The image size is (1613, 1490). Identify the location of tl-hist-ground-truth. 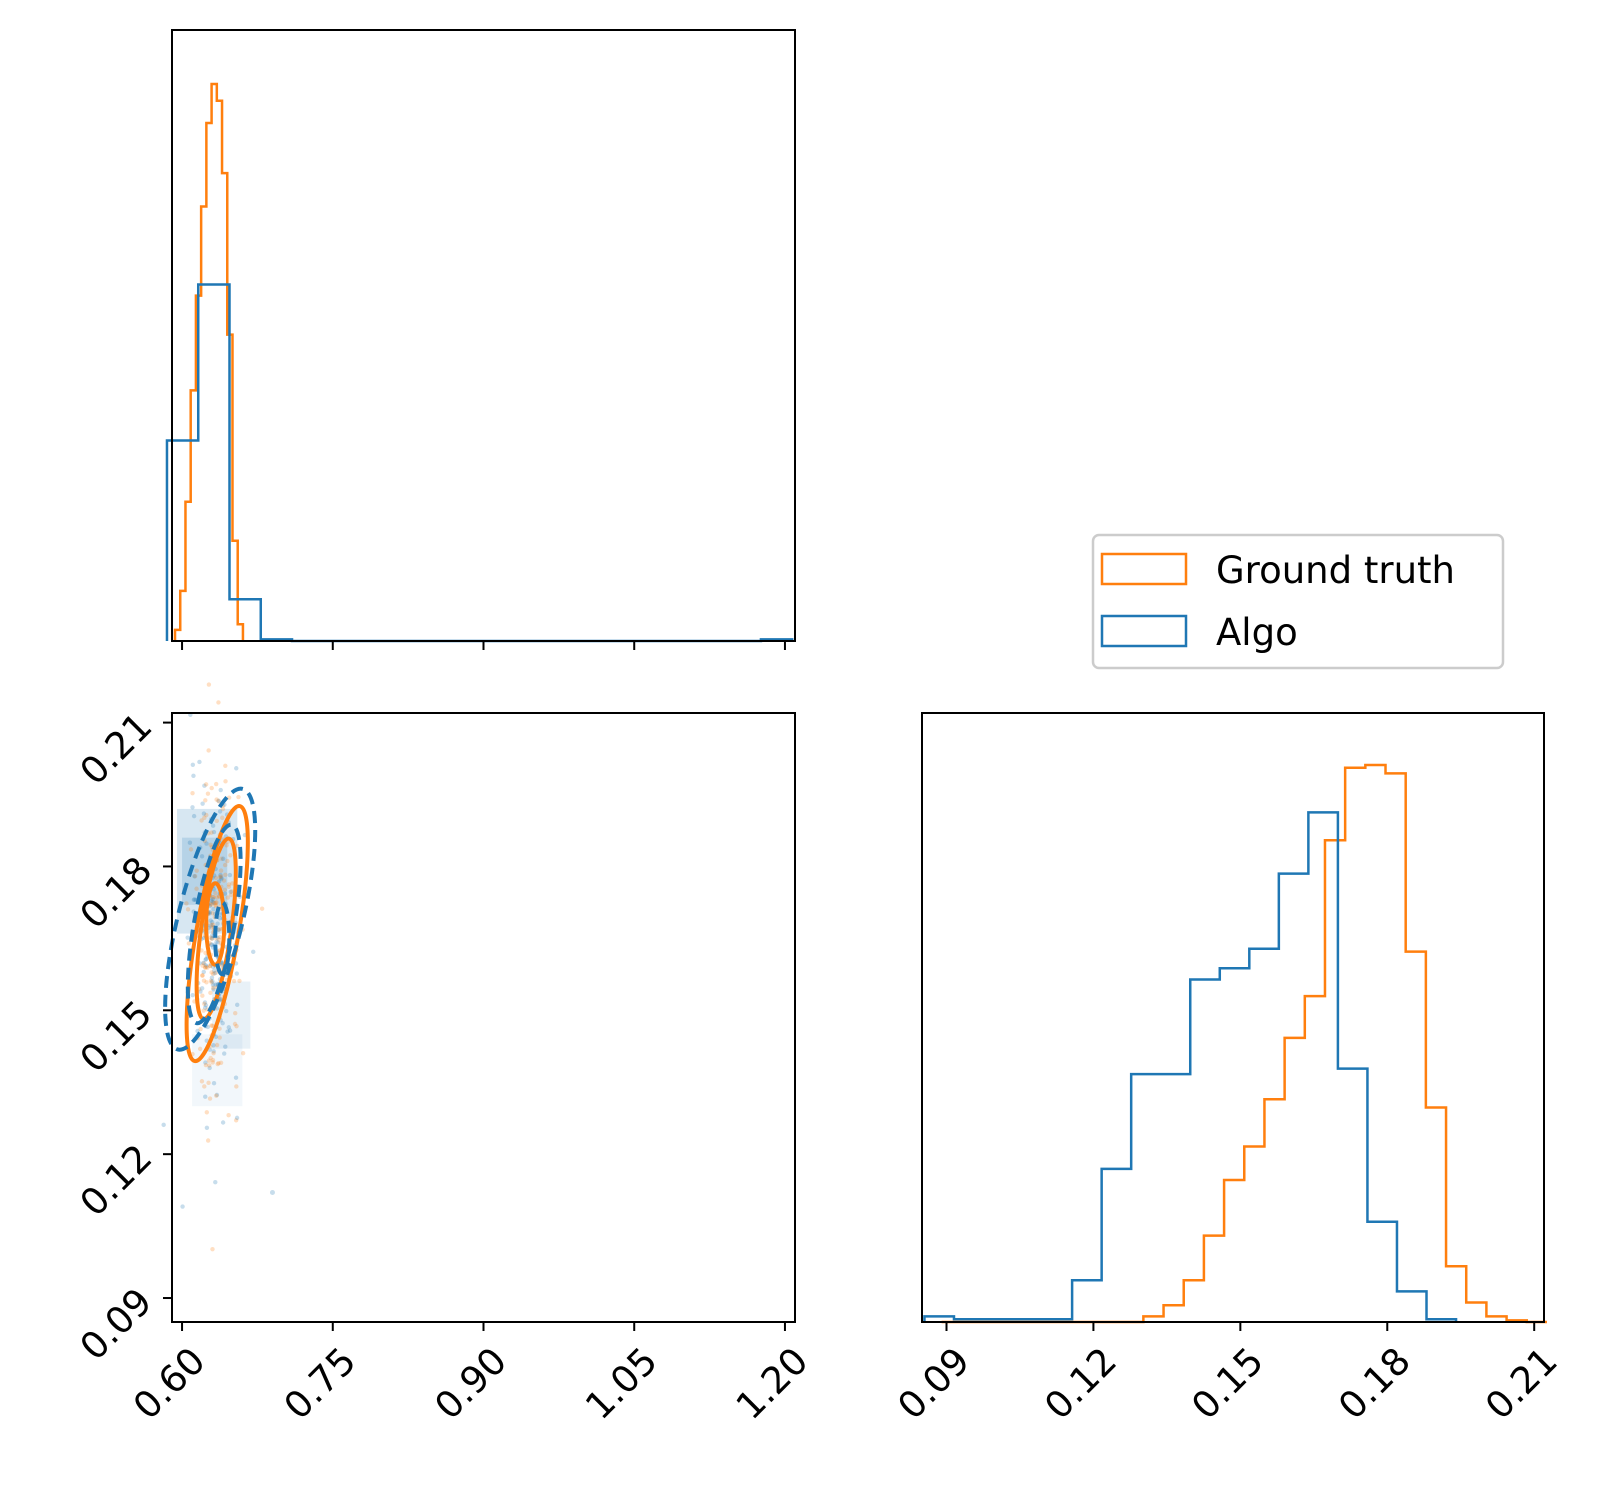
(209, 361).